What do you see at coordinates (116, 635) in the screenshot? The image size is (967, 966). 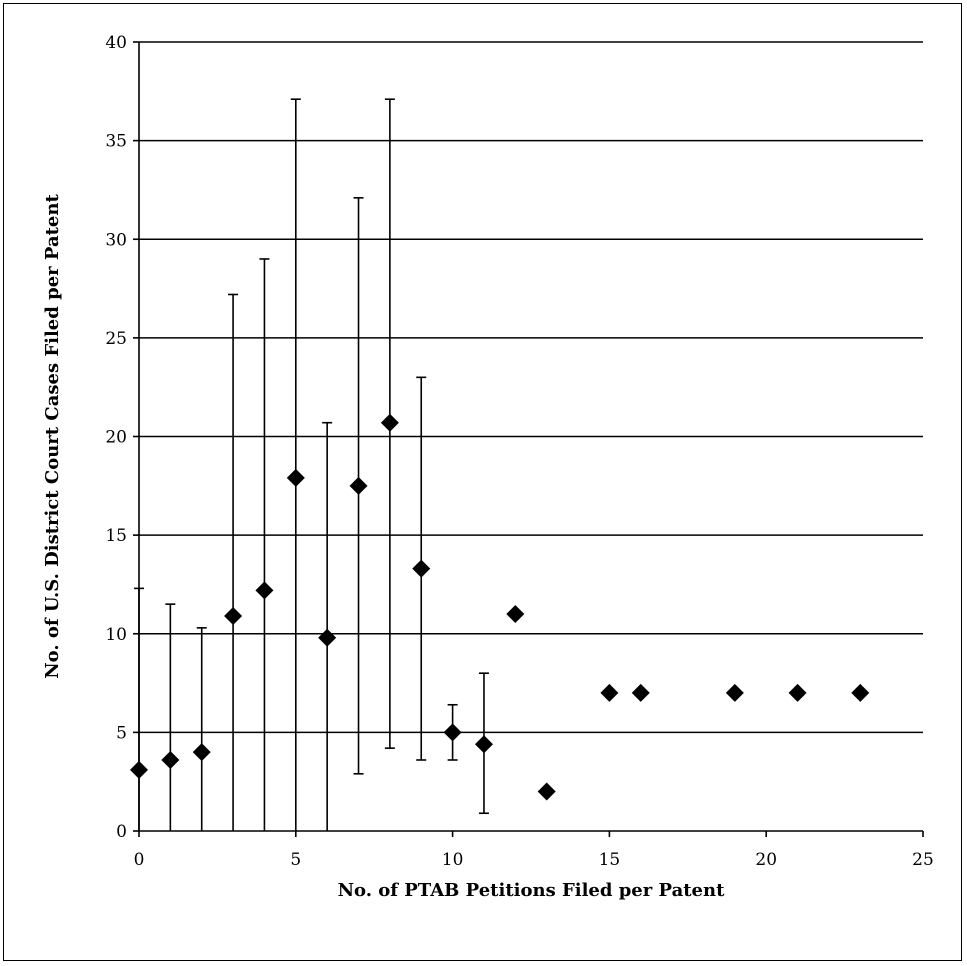 I see `y-tick-label: 10` at bounding box center [116, 635].